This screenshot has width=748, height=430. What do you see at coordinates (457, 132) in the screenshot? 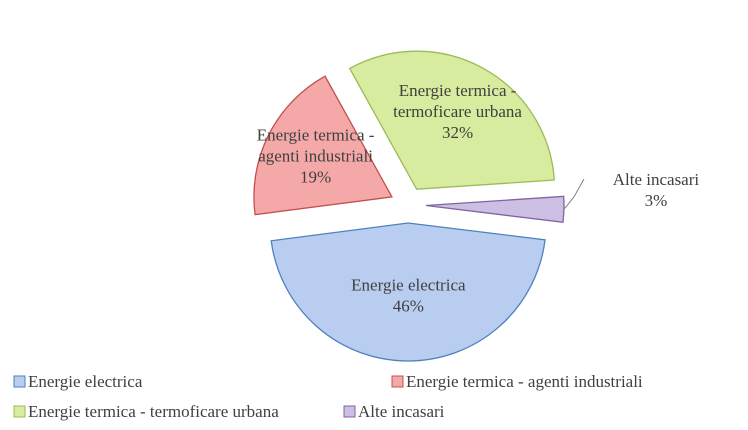
I see `data-label: 32%` at bounding box center [457, 132].